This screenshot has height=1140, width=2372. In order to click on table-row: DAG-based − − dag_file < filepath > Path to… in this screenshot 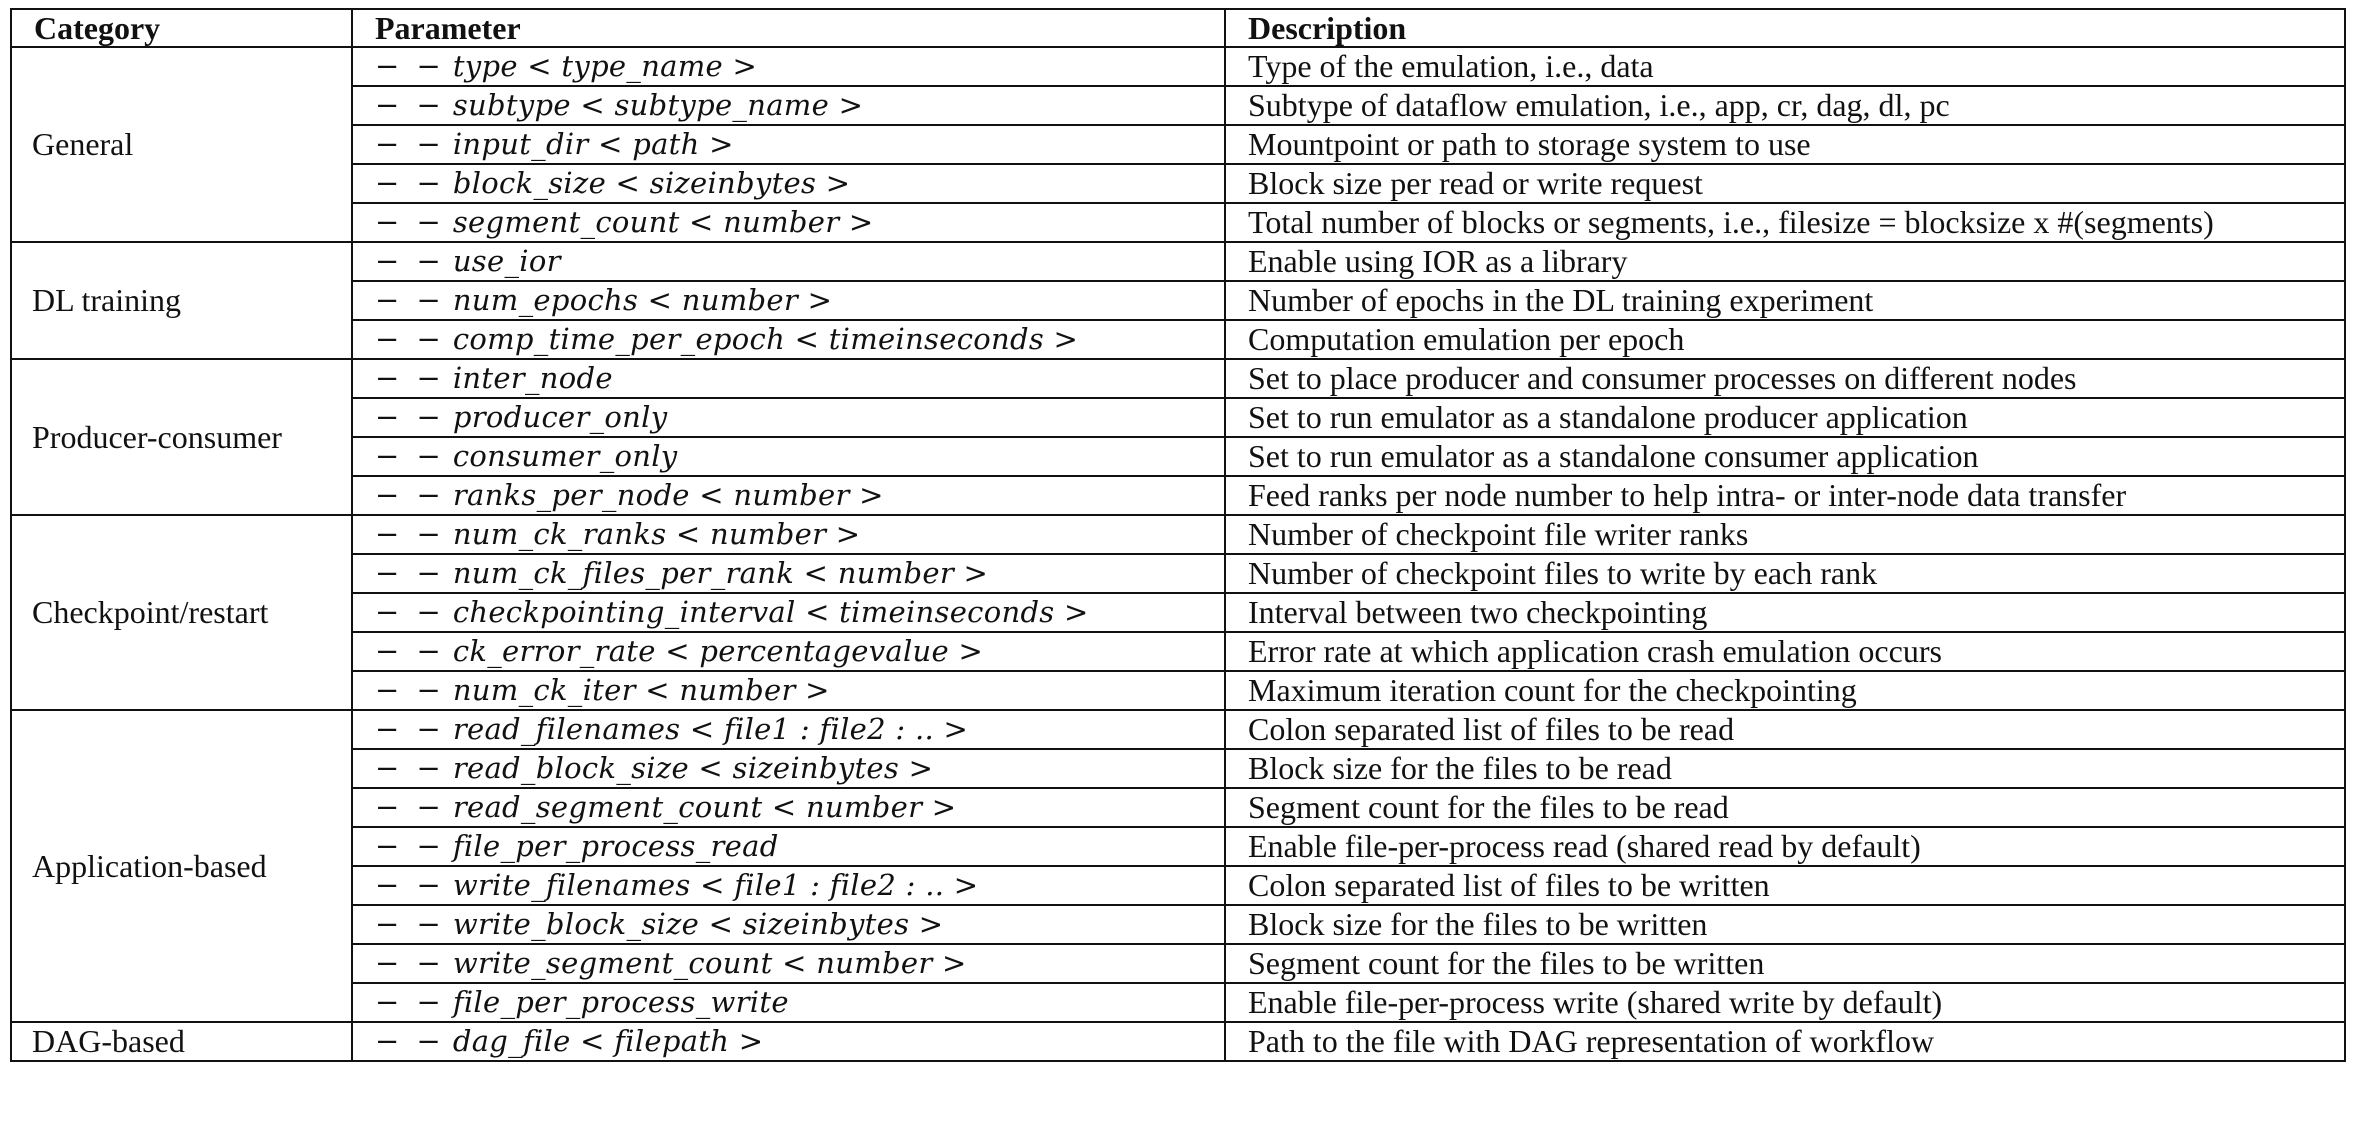, I will do `click(1178, 1041)`.